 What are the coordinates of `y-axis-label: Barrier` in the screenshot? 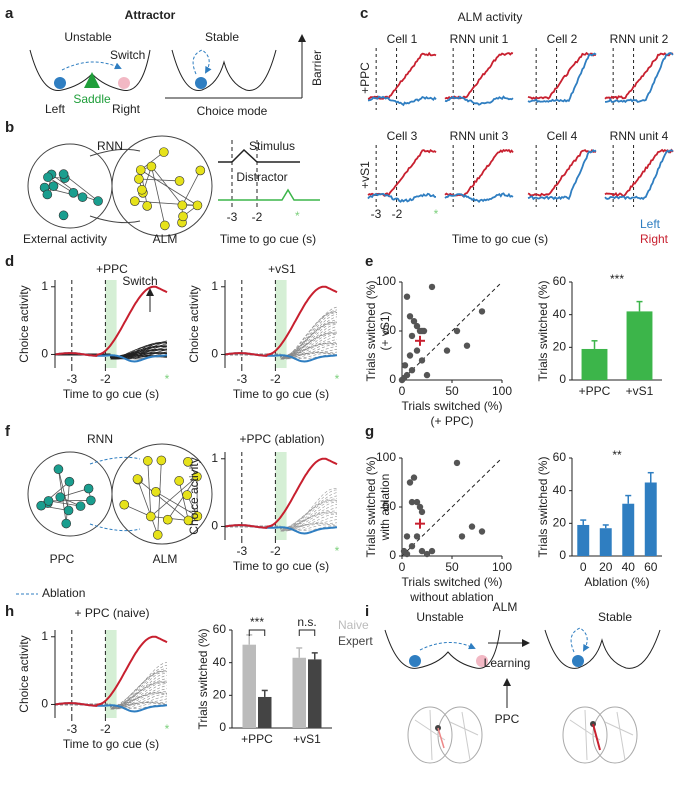 It's located at (317, 68).